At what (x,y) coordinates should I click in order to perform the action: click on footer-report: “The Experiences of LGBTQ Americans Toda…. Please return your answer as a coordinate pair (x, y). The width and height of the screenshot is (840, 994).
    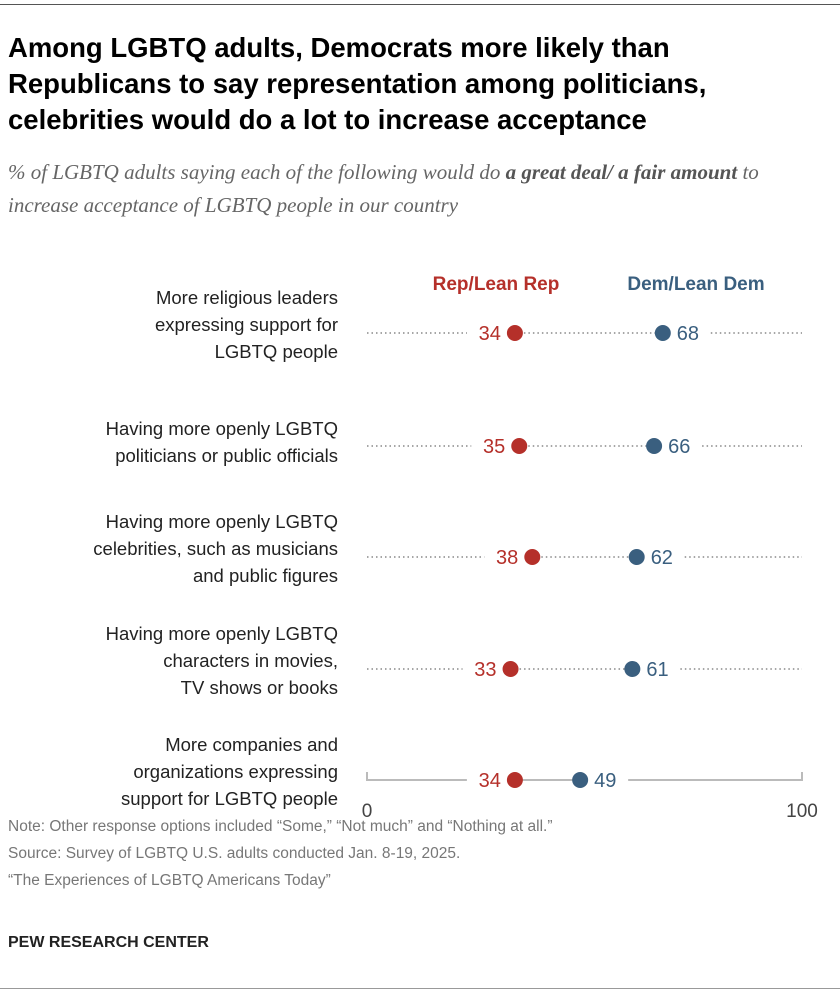
    Looking at the image, I should click on (169, 880).